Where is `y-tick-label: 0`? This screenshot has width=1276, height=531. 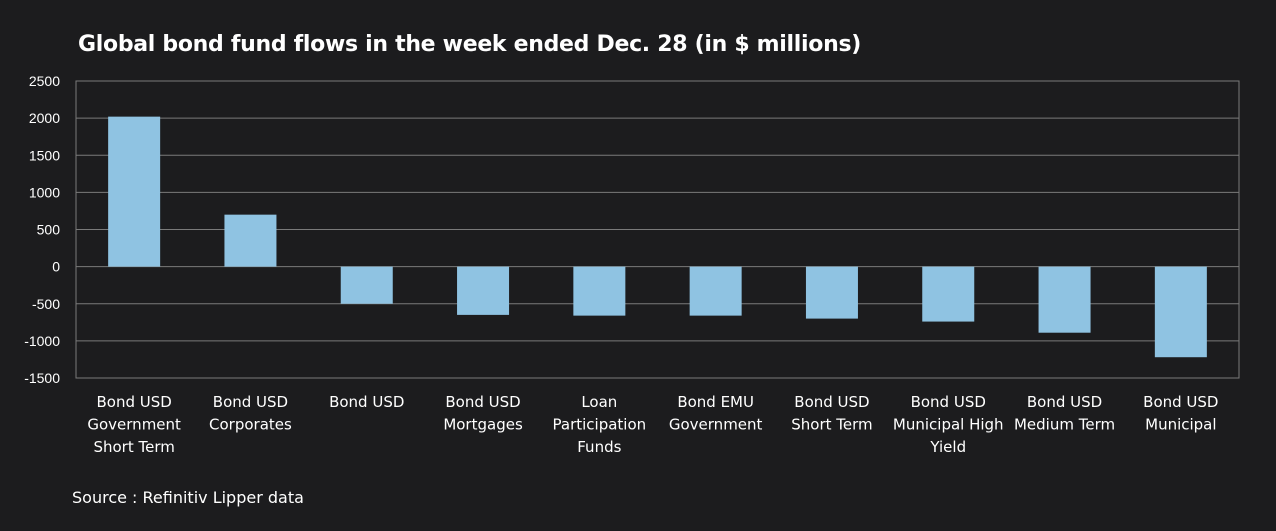 y-tick-label: 0 is located at coordinates (56, 267).